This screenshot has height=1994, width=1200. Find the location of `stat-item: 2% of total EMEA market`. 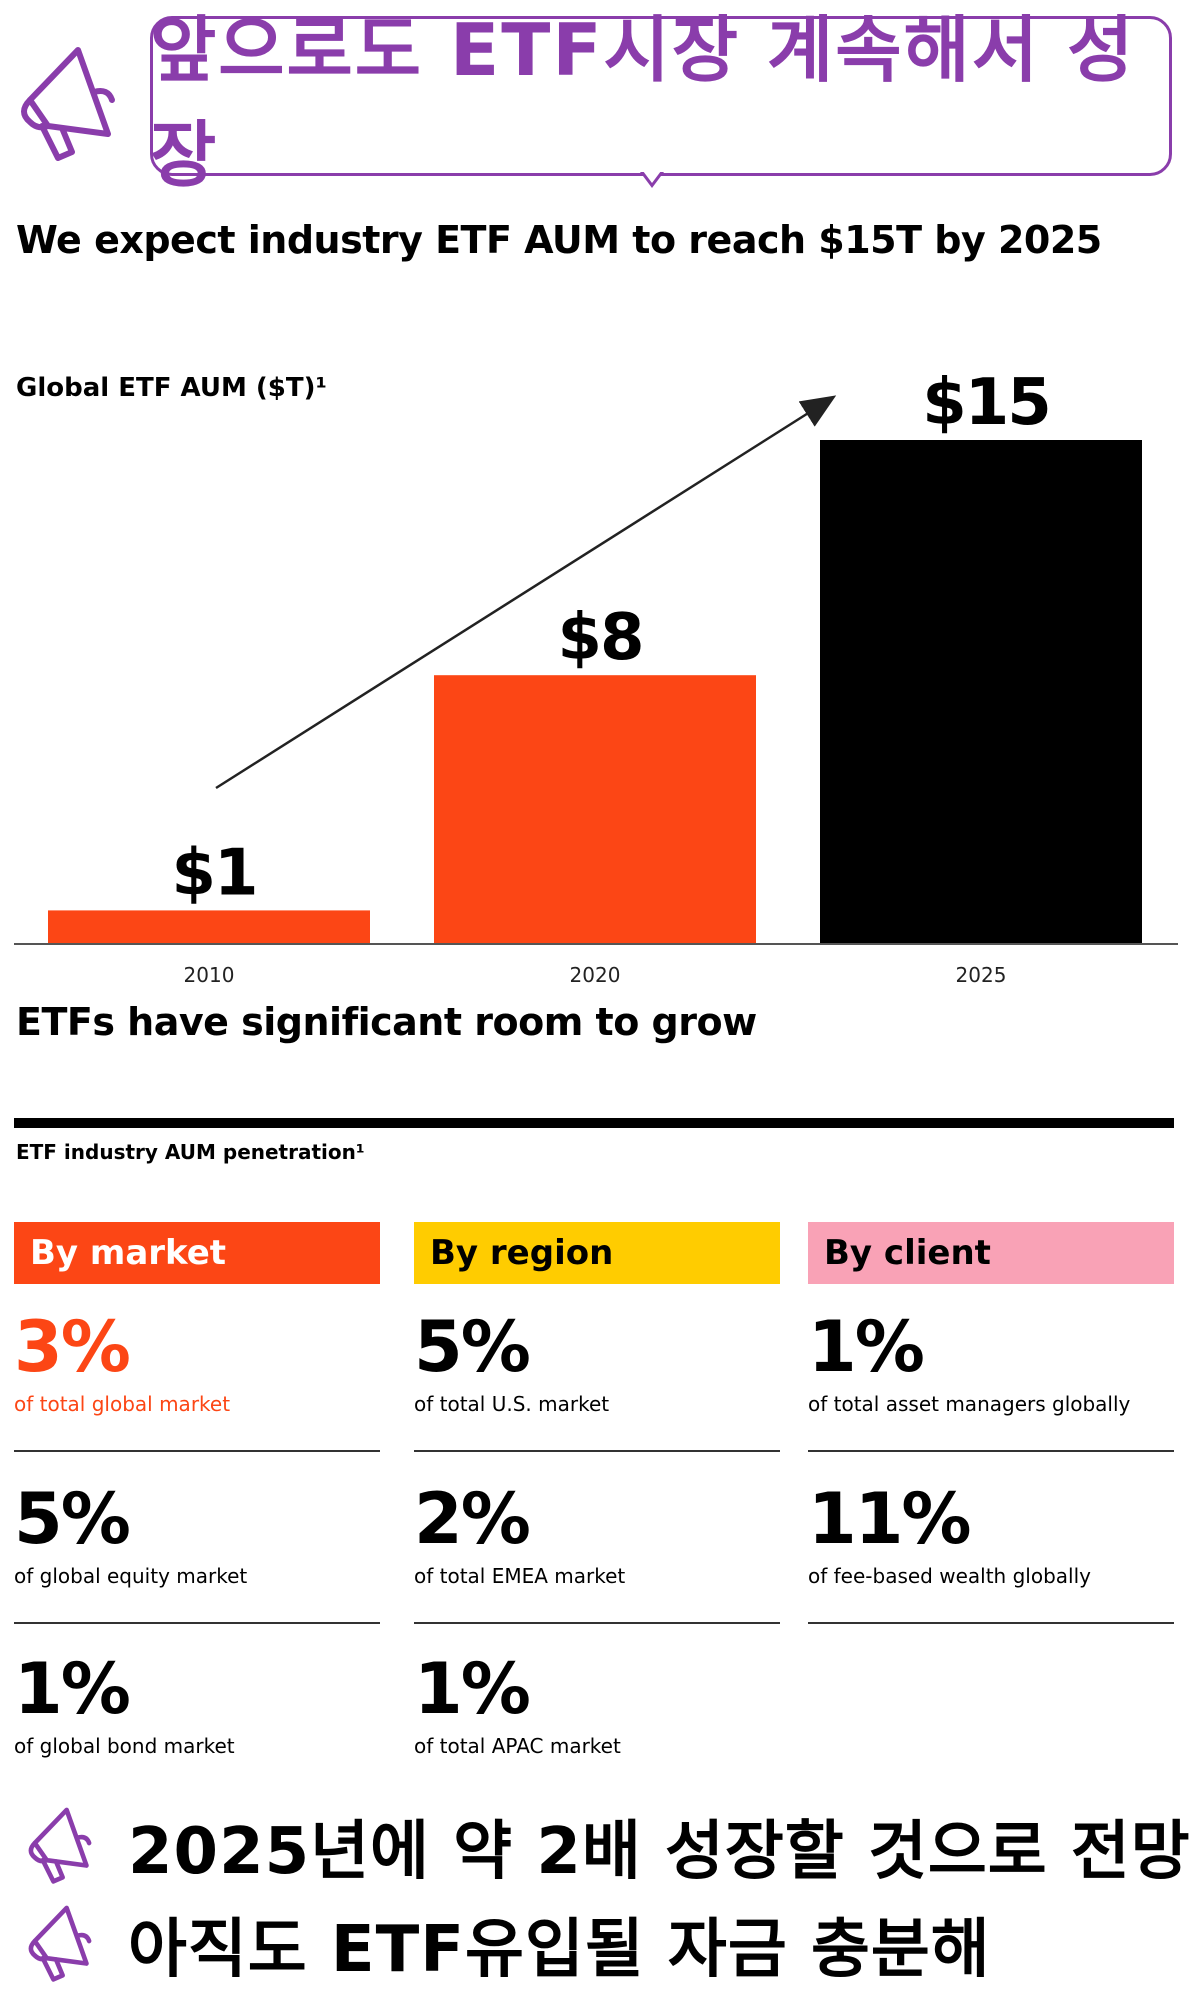

stat-item: 2% of total EMEA market is located at coordinates (597, 1536).